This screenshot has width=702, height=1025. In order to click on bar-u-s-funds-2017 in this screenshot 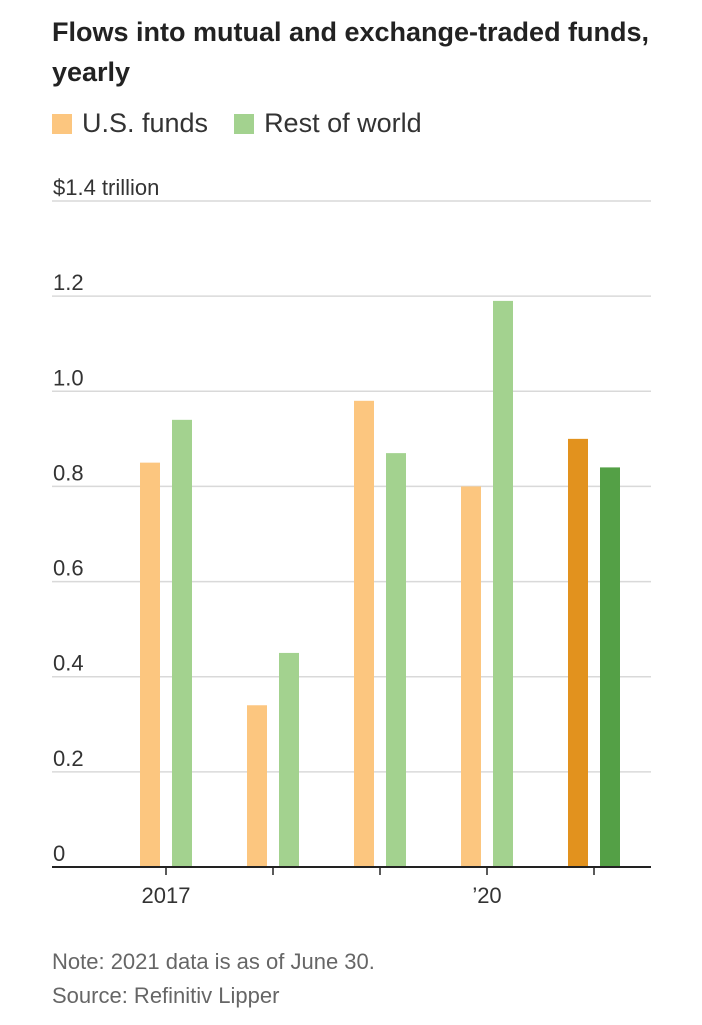, I will do `click(150, 664)`.